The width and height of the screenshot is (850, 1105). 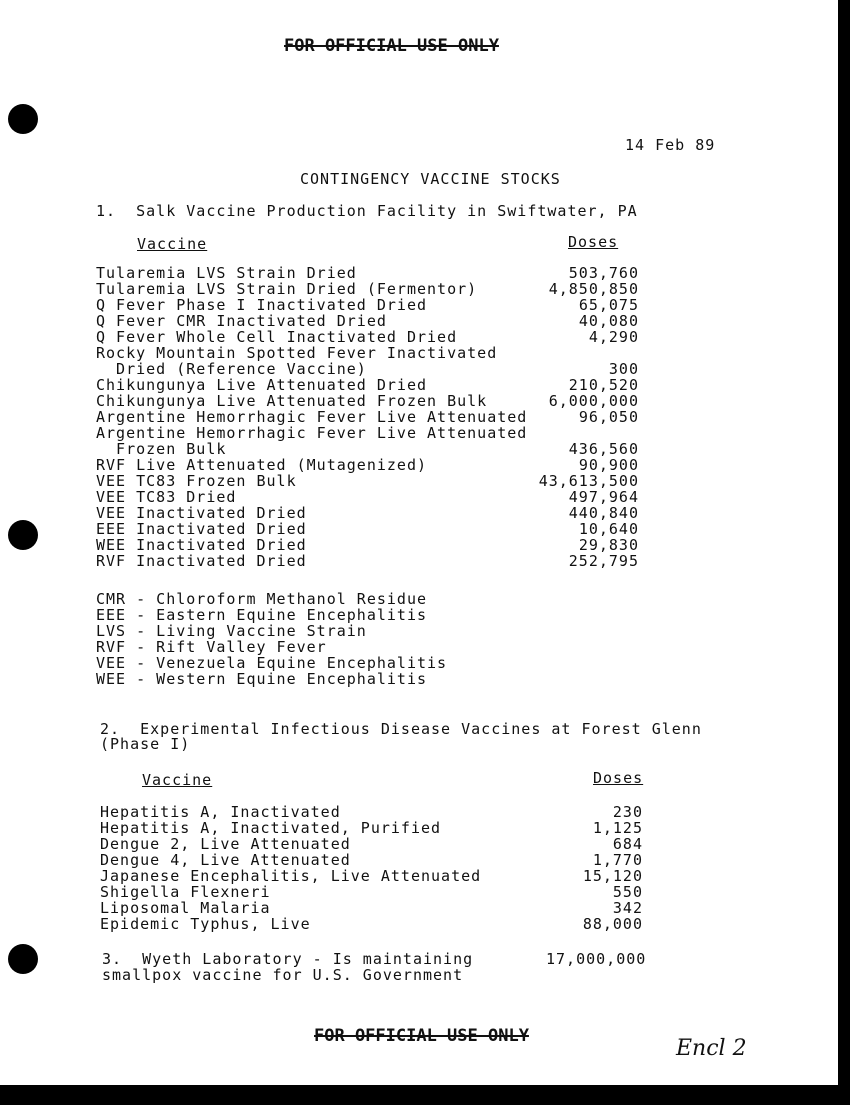 What do you see at coordinates (262, 679) in the screenshot?
I see `abbreviation: WEE - Western Equine Encephalitis` at bounding box center [262, 679].